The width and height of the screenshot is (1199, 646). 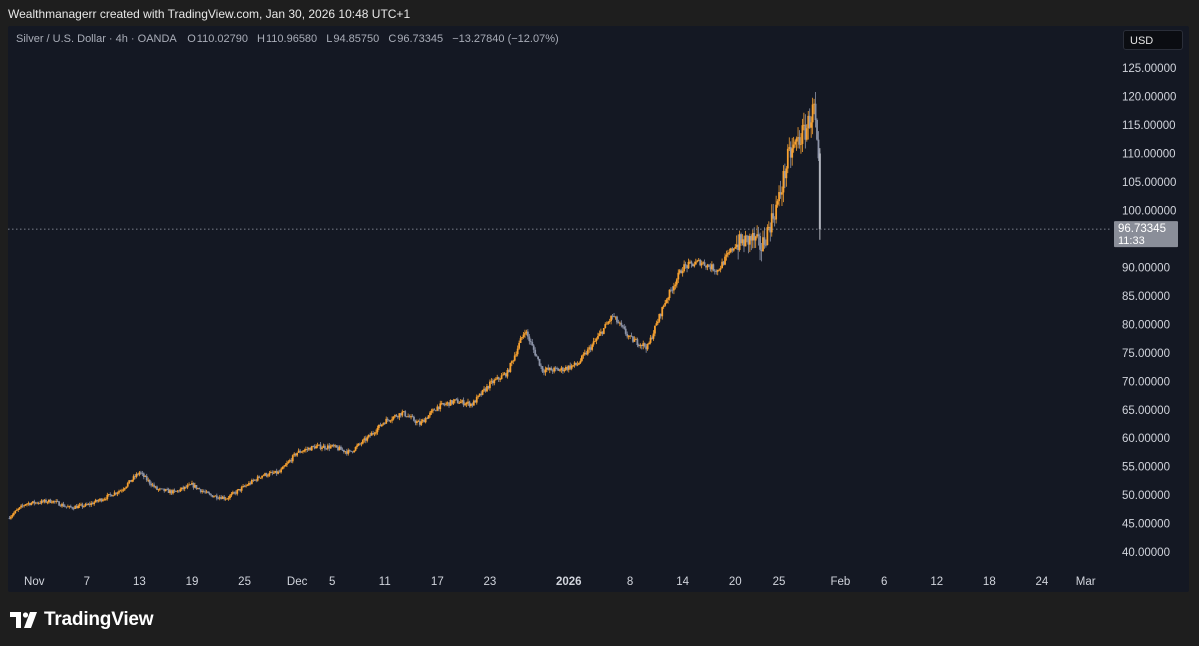 What do you see at coordinates (82, 620) in the screenshot?
I see `tradingview-brand: TradingView` at bounding box center [82, 620].